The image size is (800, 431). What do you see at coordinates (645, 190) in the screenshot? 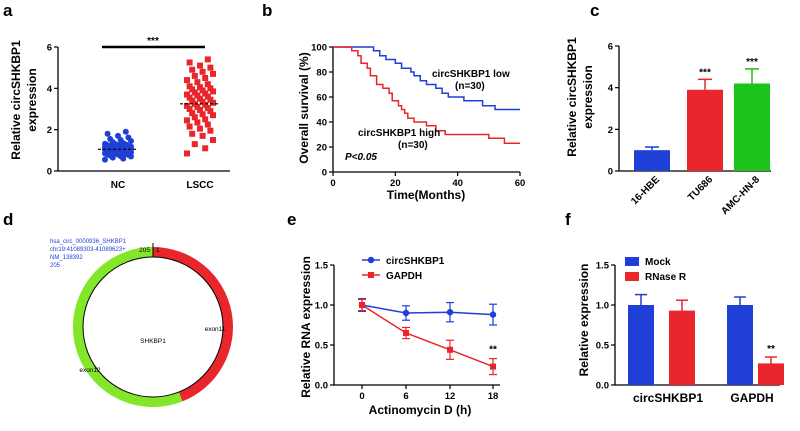
I see `panel-c-xtick-0: 16-HBE` at bounding box center [645, 190].